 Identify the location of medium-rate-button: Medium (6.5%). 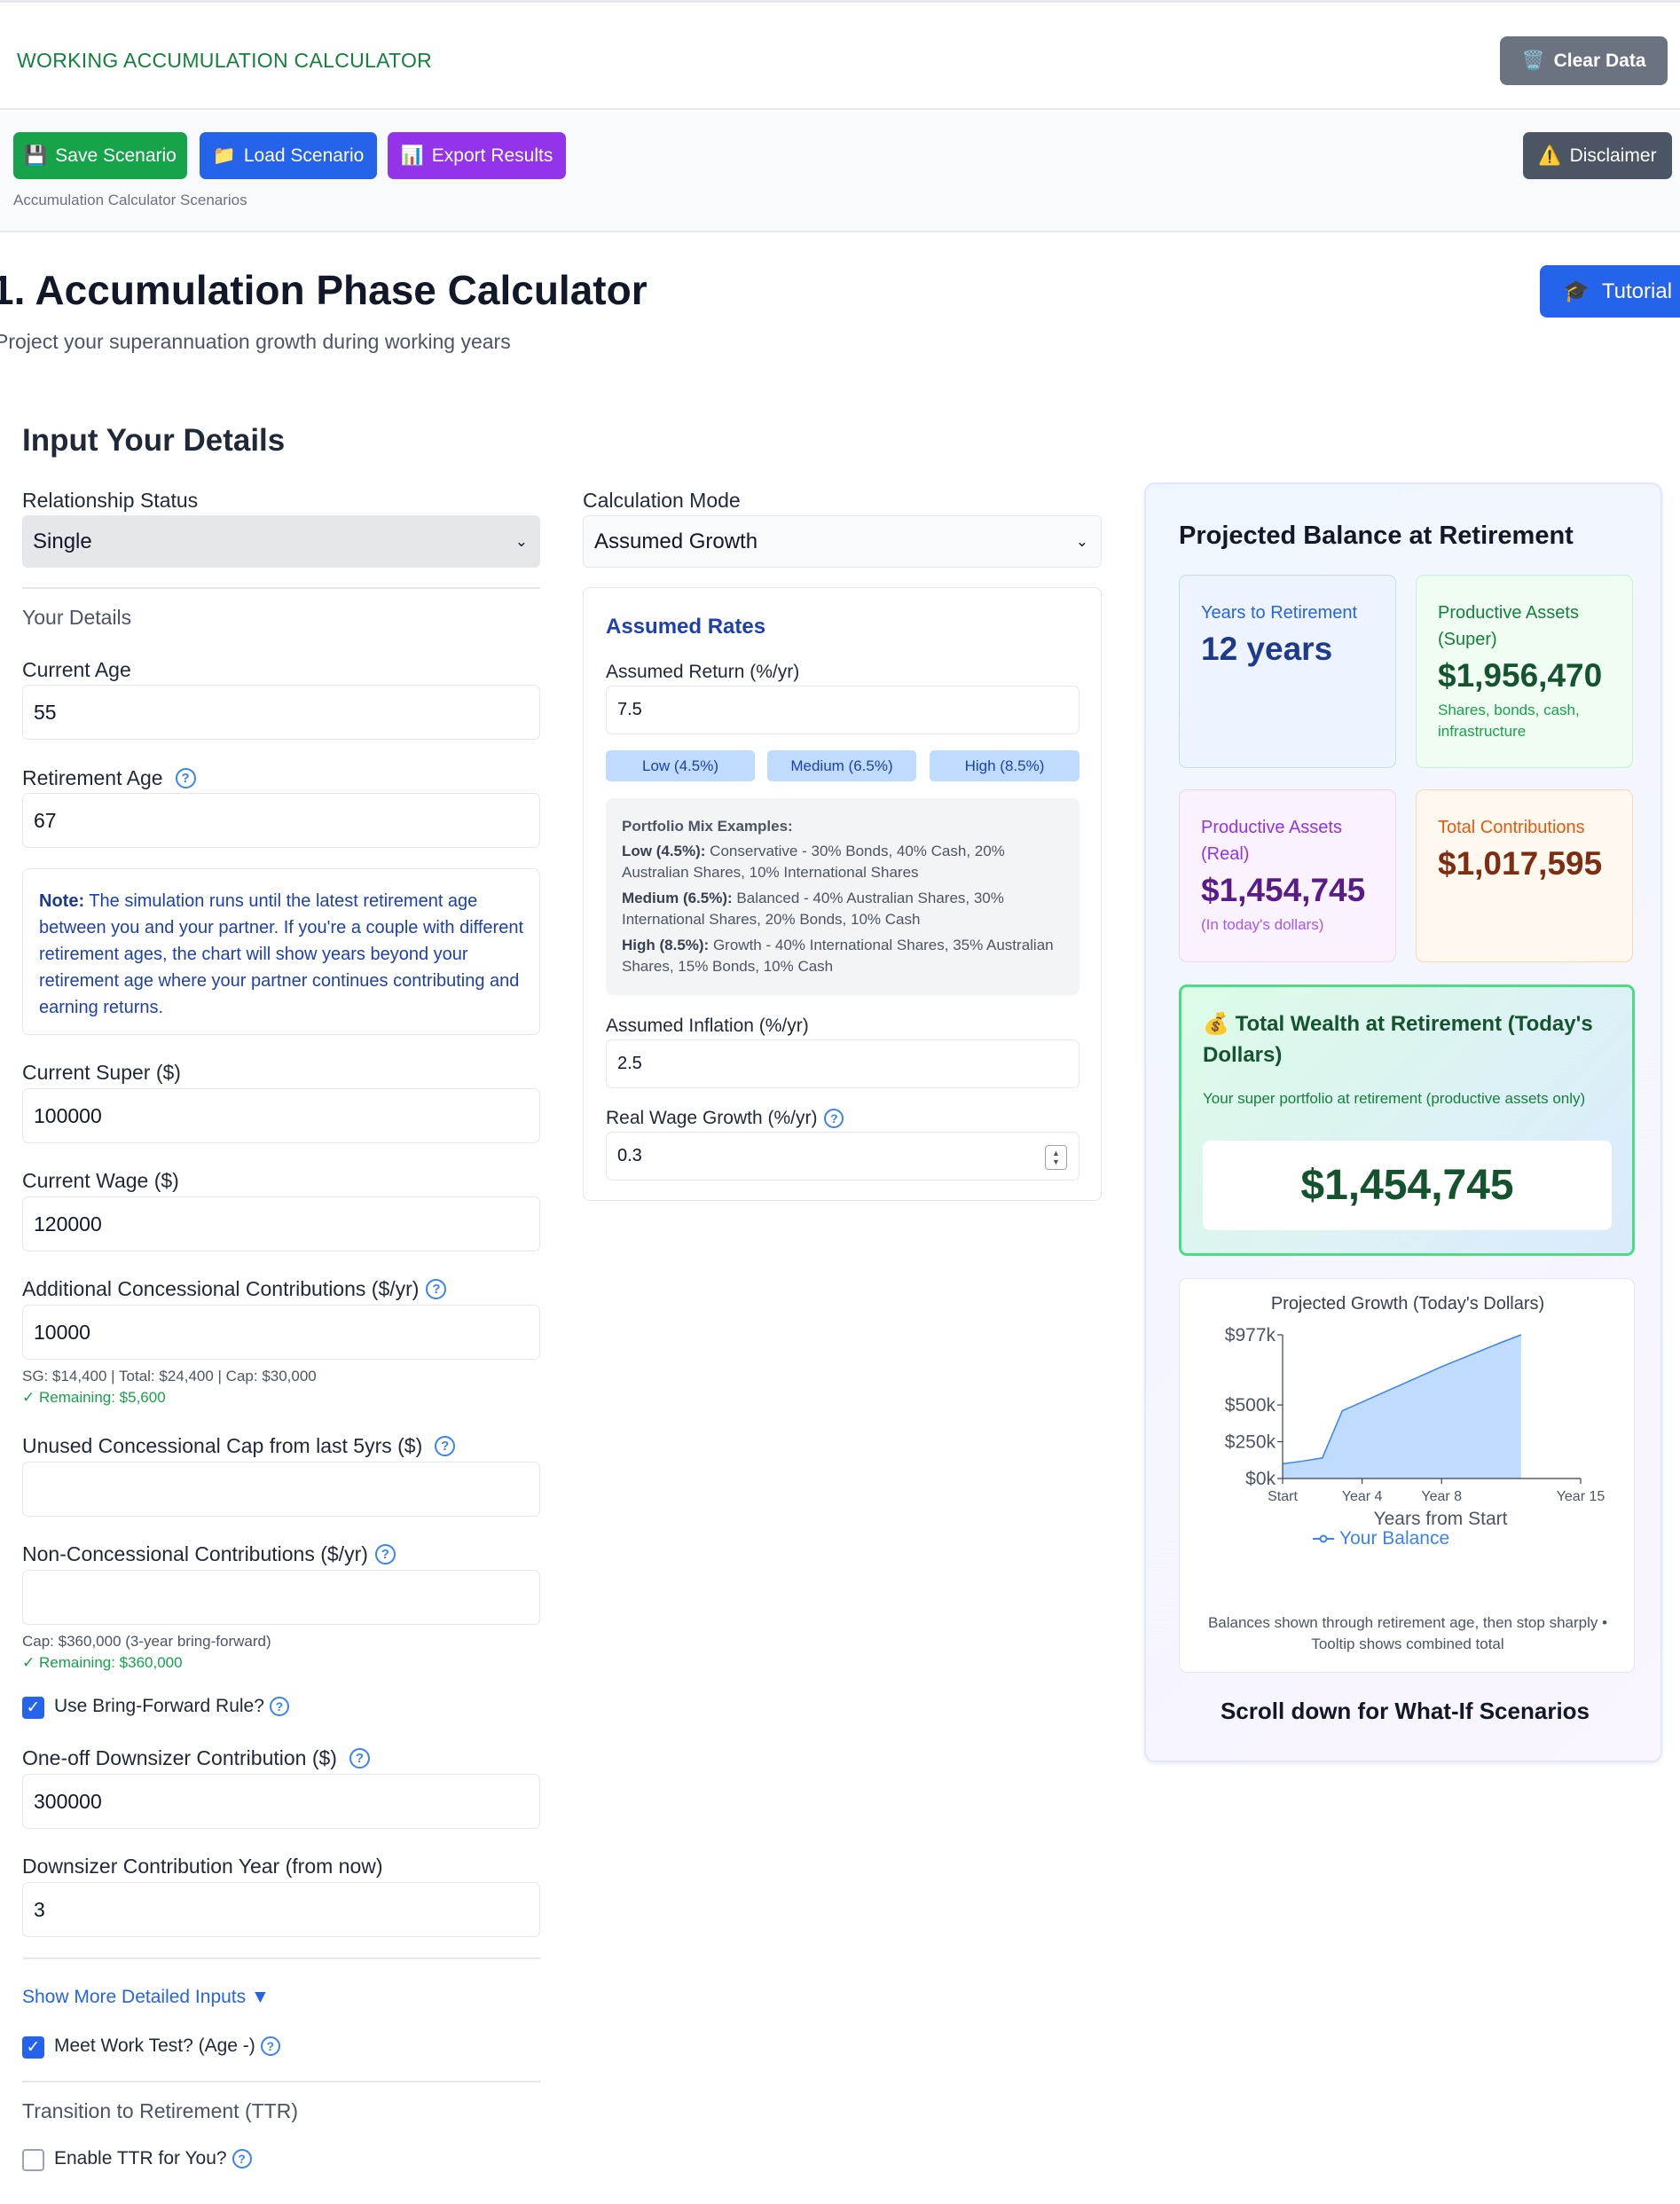
(841, 765).